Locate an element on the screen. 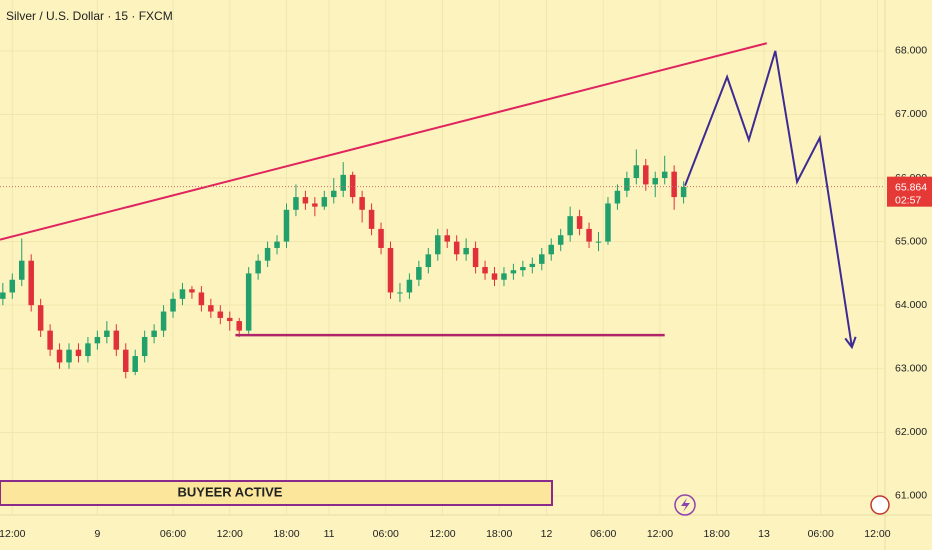  x-tick-label: 13 is located at coordinates (764, 534).